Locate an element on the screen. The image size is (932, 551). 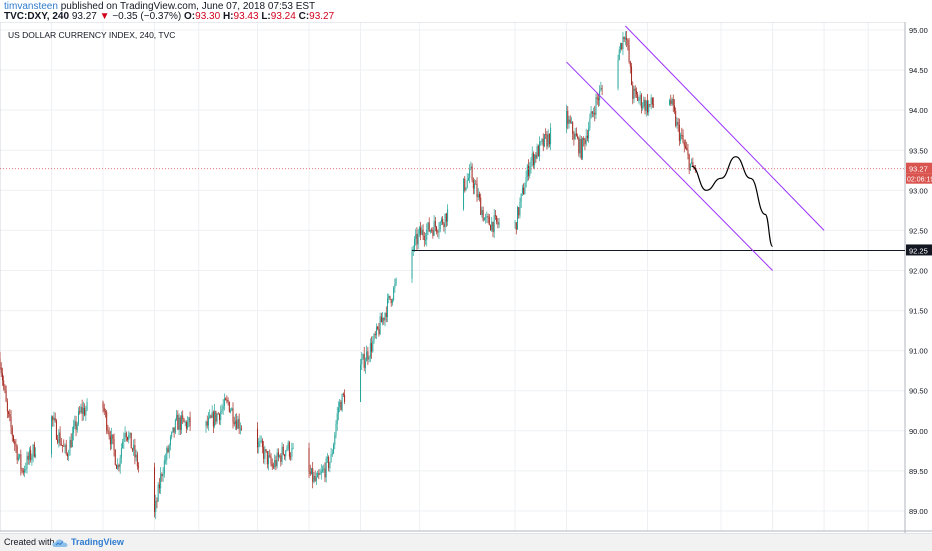
last-price: 93.27 is located at coordinates (84, 16).